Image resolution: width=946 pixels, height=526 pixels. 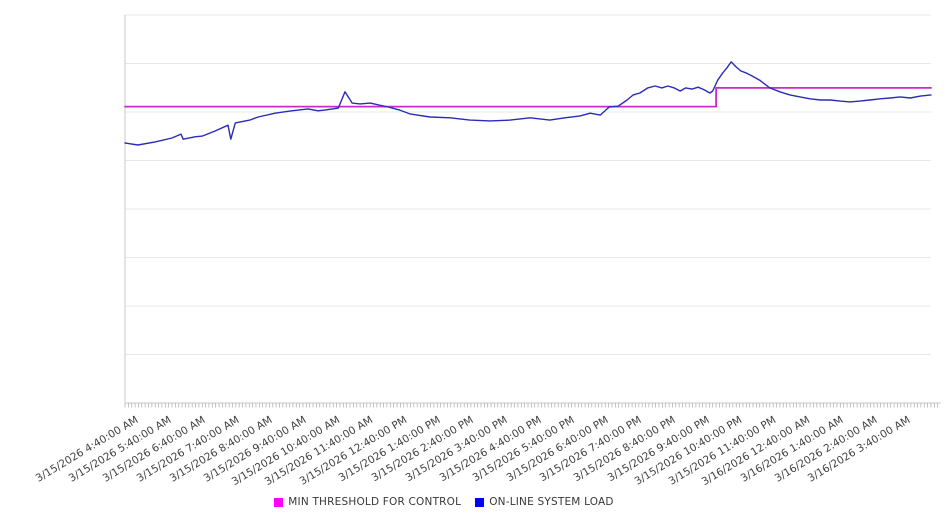 I want to click on legend-item-min-threshold: MIN THRESHOLD FOR CONTROL, so click(x=367, y=502).